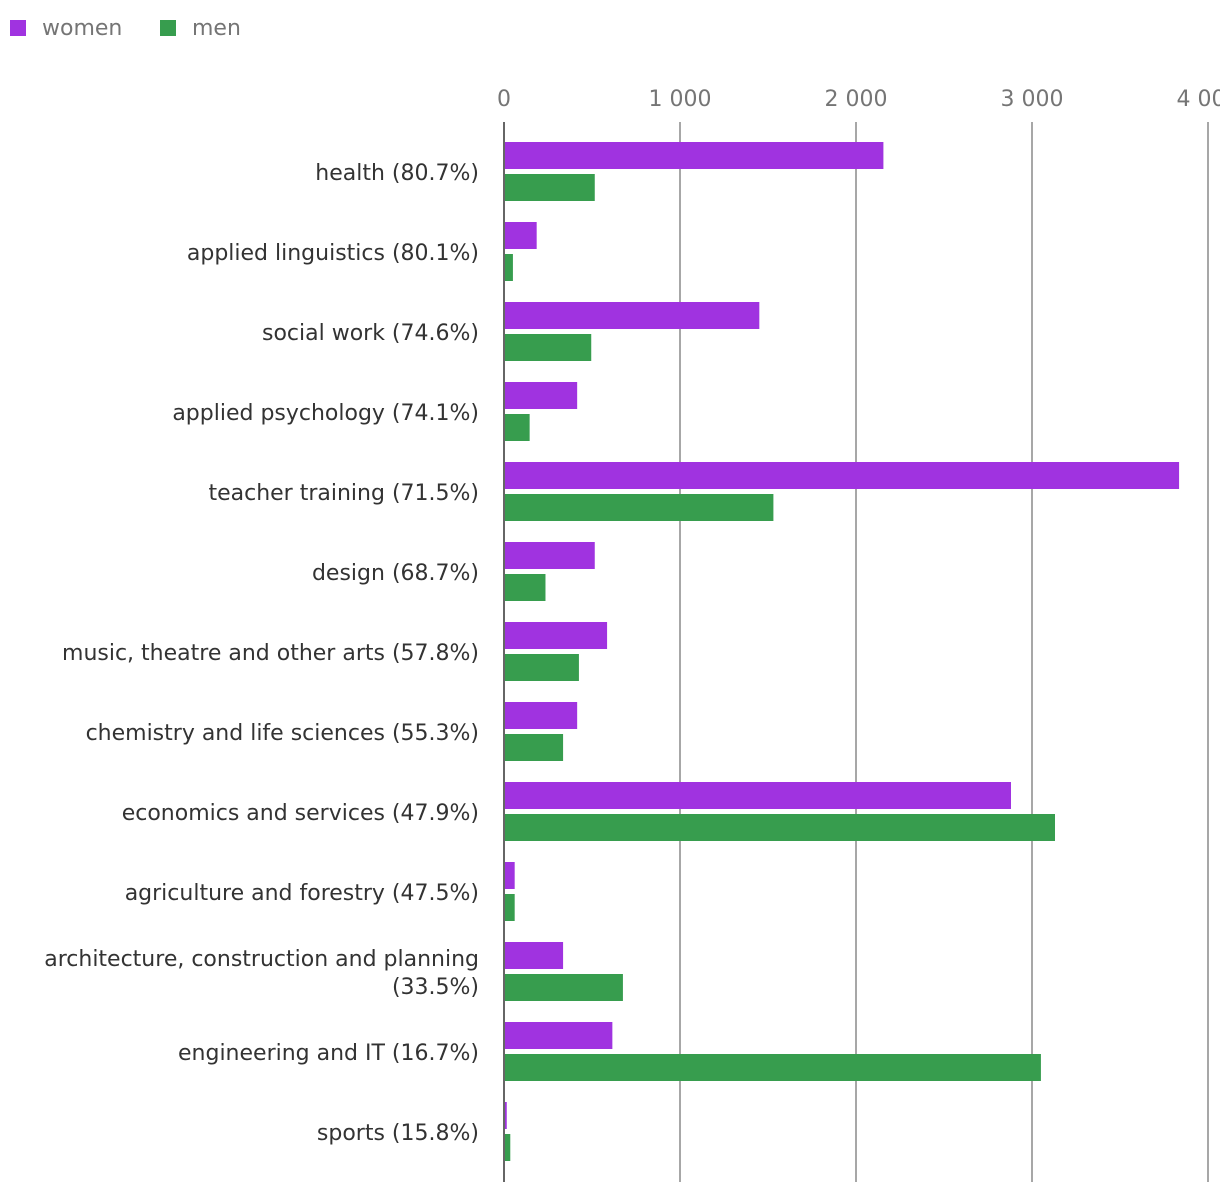 Image resolution: width=1220 pixels, height=1194 pixels. What do you see at coordinates (398, 1133) in the screenshot?
I see `category-label-sports-15-8: sports (15.8%)` at bounding box center [398, 1133].